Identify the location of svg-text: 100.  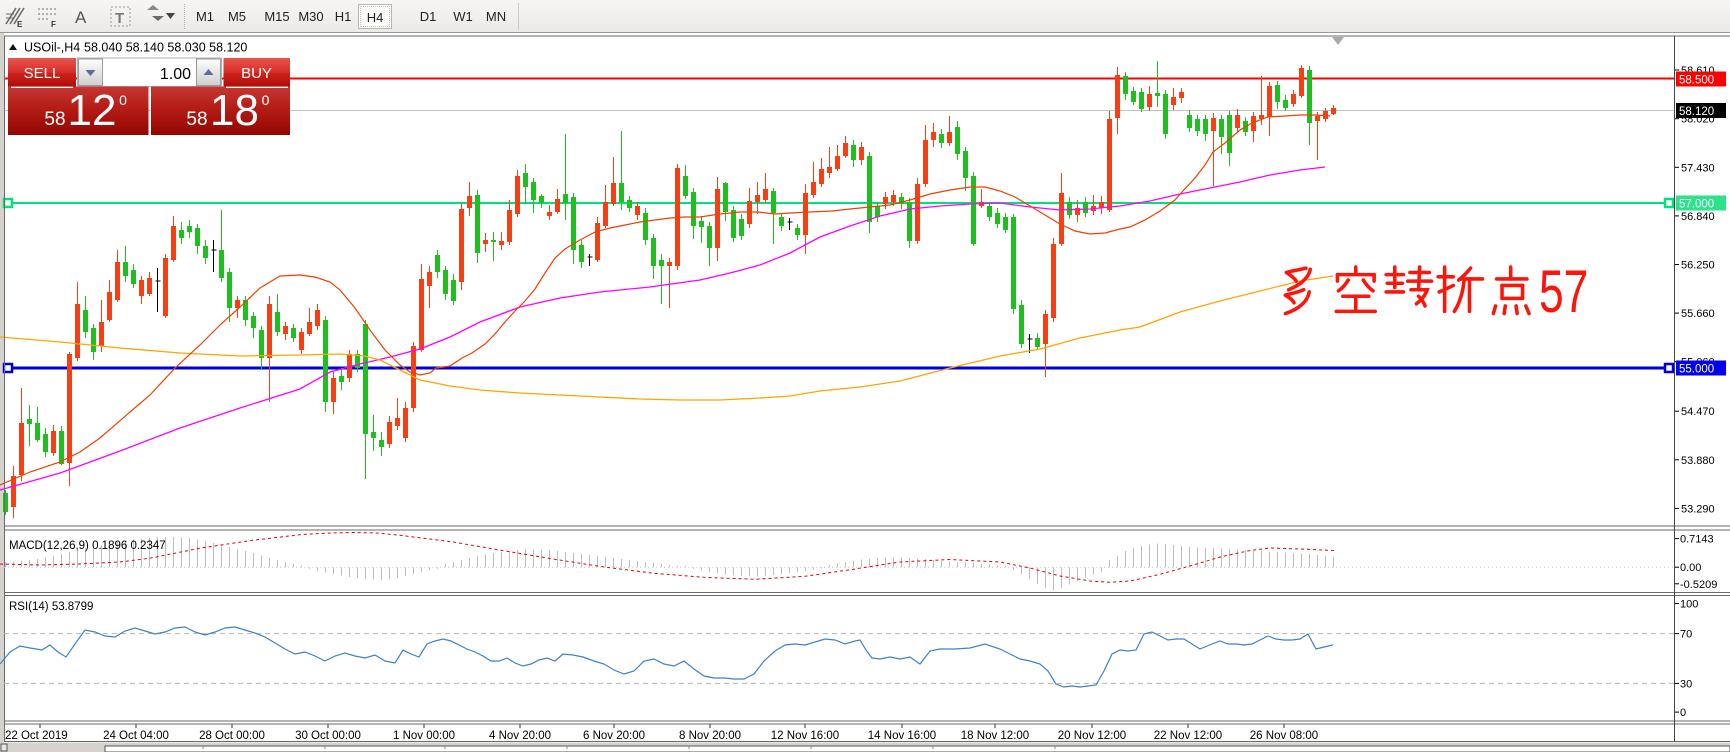
(1689, 605).